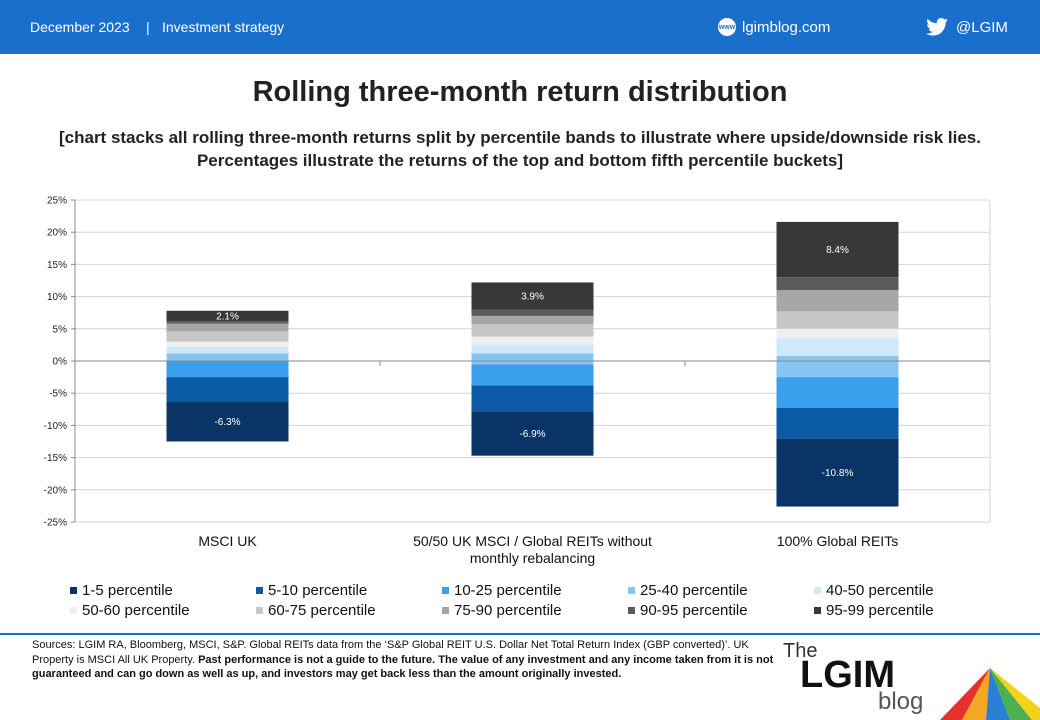 This screenshot has height=720, width=1040. Describe the element at coordinates (800, 651) in the screenshot. I see `logo-the: The` at that location.